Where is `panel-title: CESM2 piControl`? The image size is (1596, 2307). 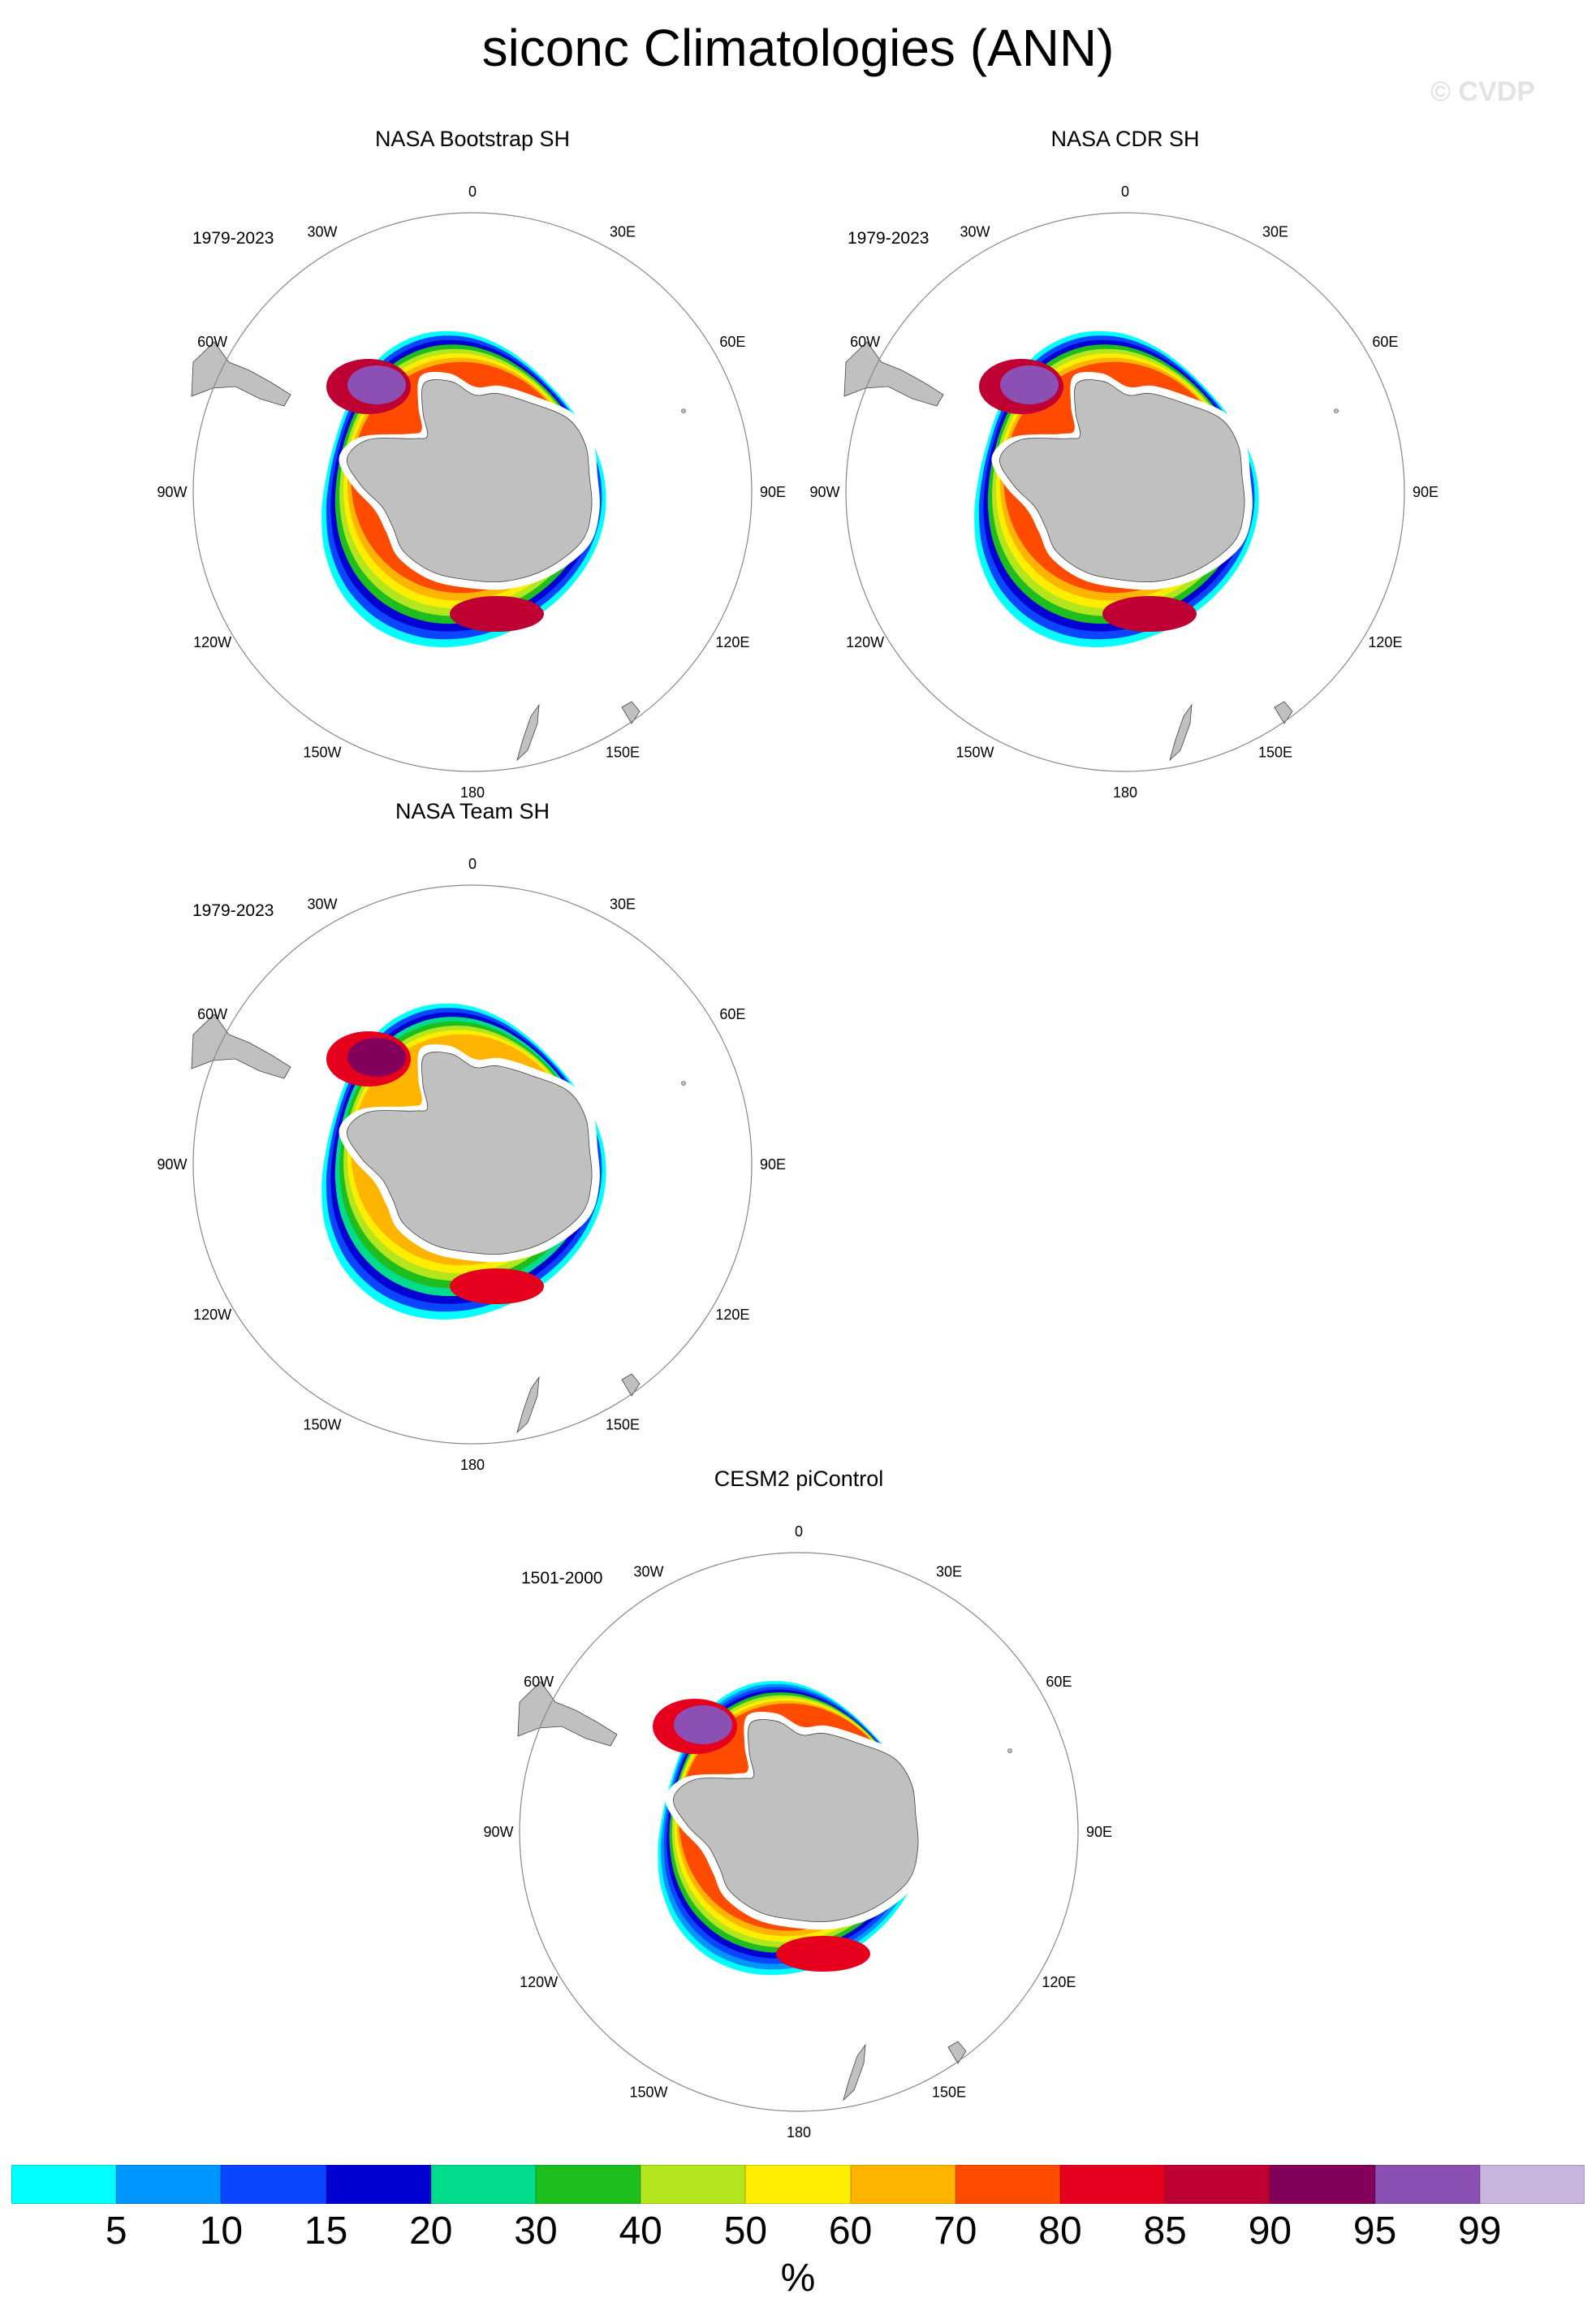 panel-title: CESM2 piControl is located at coordinates (799, 1479).